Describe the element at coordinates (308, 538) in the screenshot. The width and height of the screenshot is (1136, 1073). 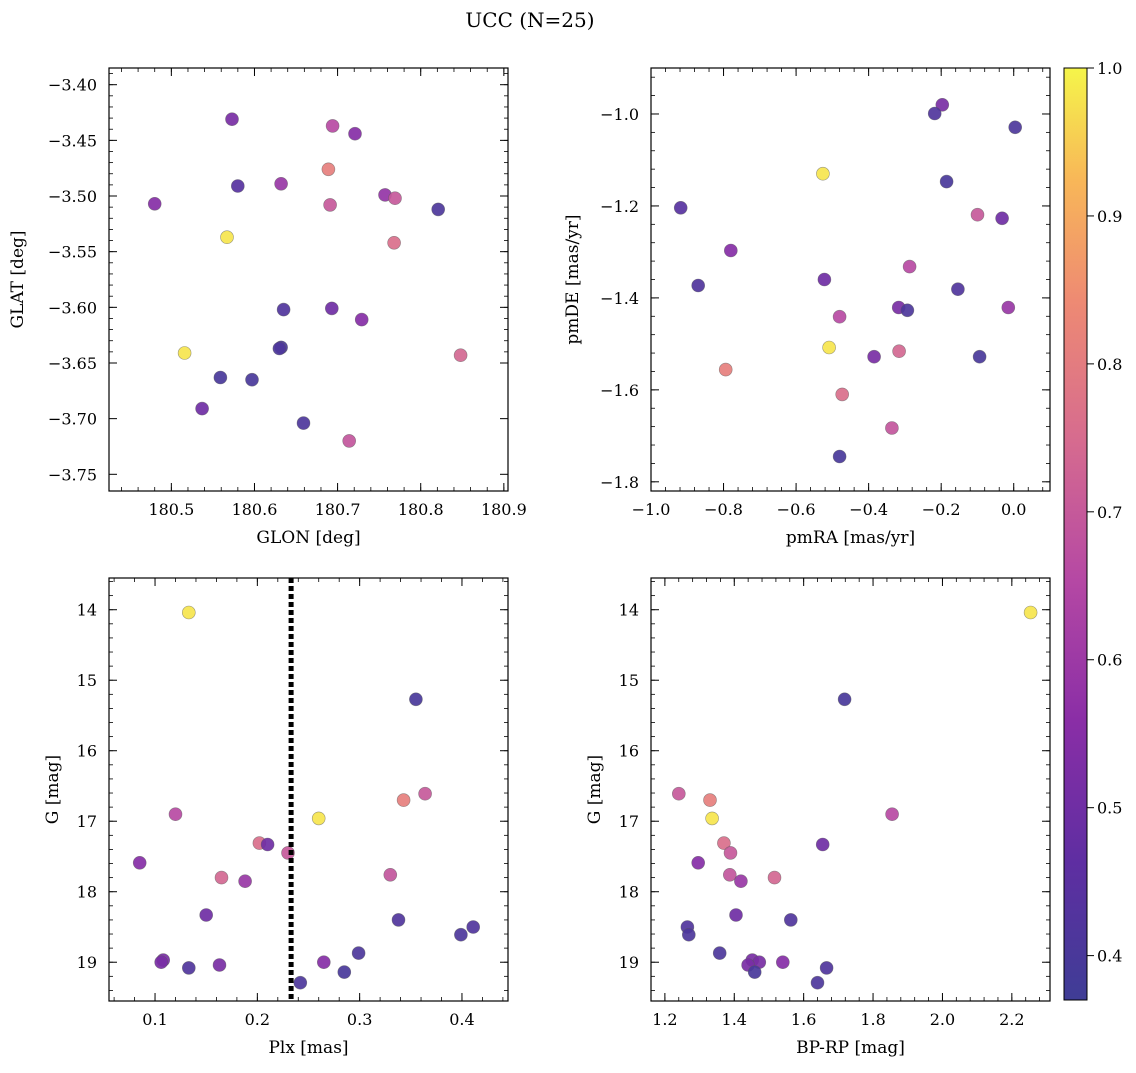
I see `x-axis-label: GLON [deg]` at that location.